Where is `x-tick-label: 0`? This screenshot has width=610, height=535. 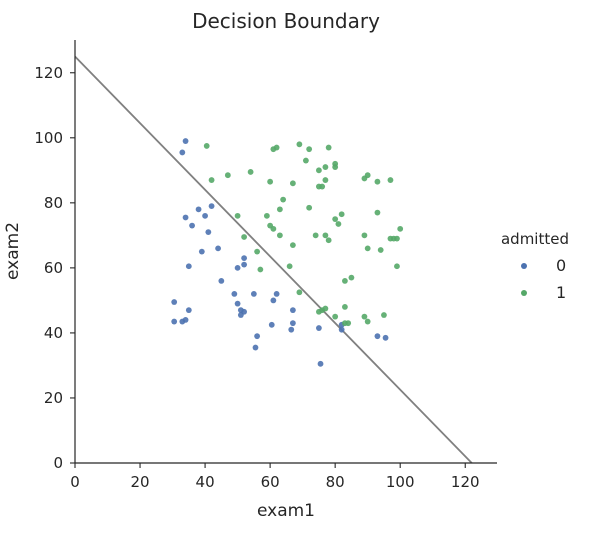 x-tick-label: 0 is located at coordinates (75, 482).